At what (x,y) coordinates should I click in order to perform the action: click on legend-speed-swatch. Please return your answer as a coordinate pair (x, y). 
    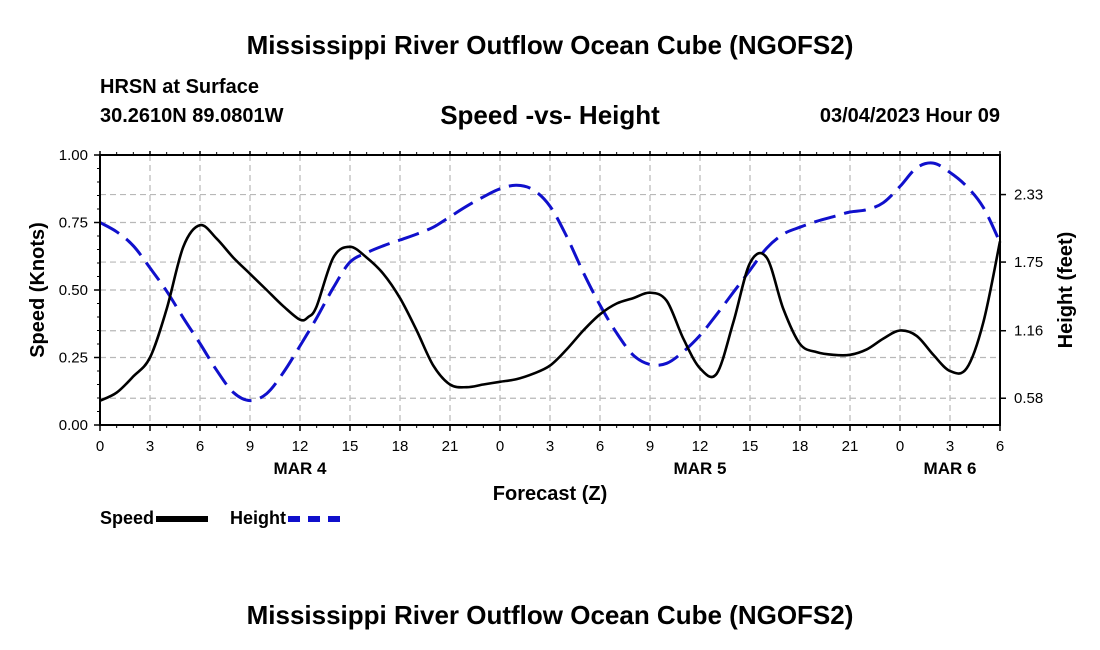
    Looking at the image, I should click on (182, 518).